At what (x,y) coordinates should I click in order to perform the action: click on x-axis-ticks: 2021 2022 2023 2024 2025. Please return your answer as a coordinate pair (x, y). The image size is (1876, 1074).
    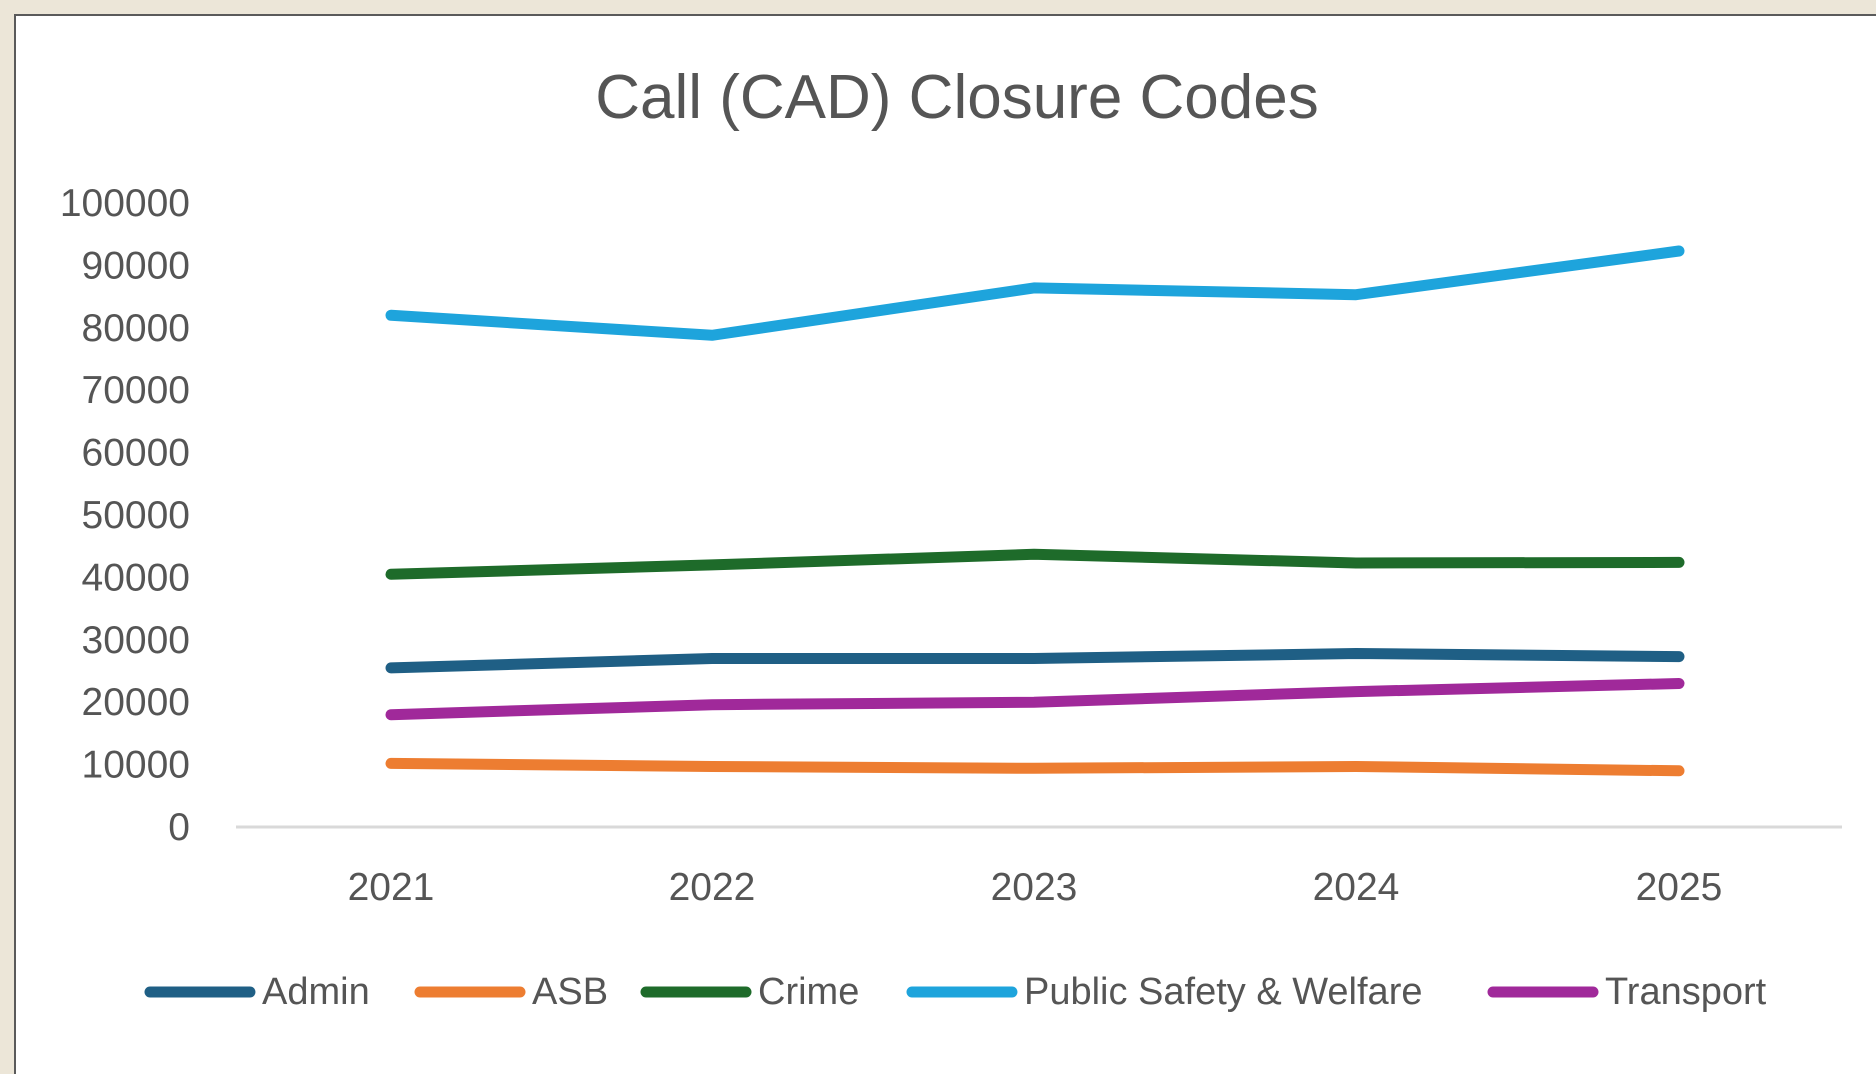
    Looking at the image, I should click on (1035, 887).